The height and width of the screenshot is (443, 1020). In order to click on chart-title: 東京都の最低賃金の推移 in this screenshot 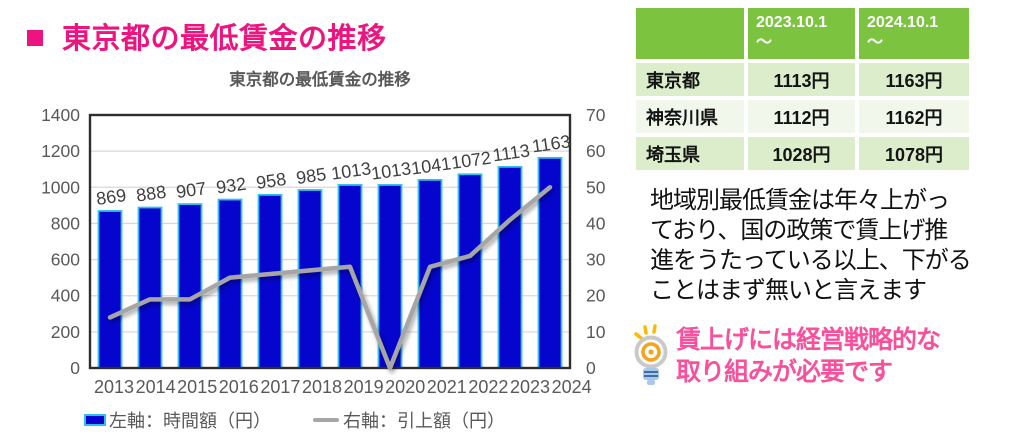, I will do `click(320, 80)`.